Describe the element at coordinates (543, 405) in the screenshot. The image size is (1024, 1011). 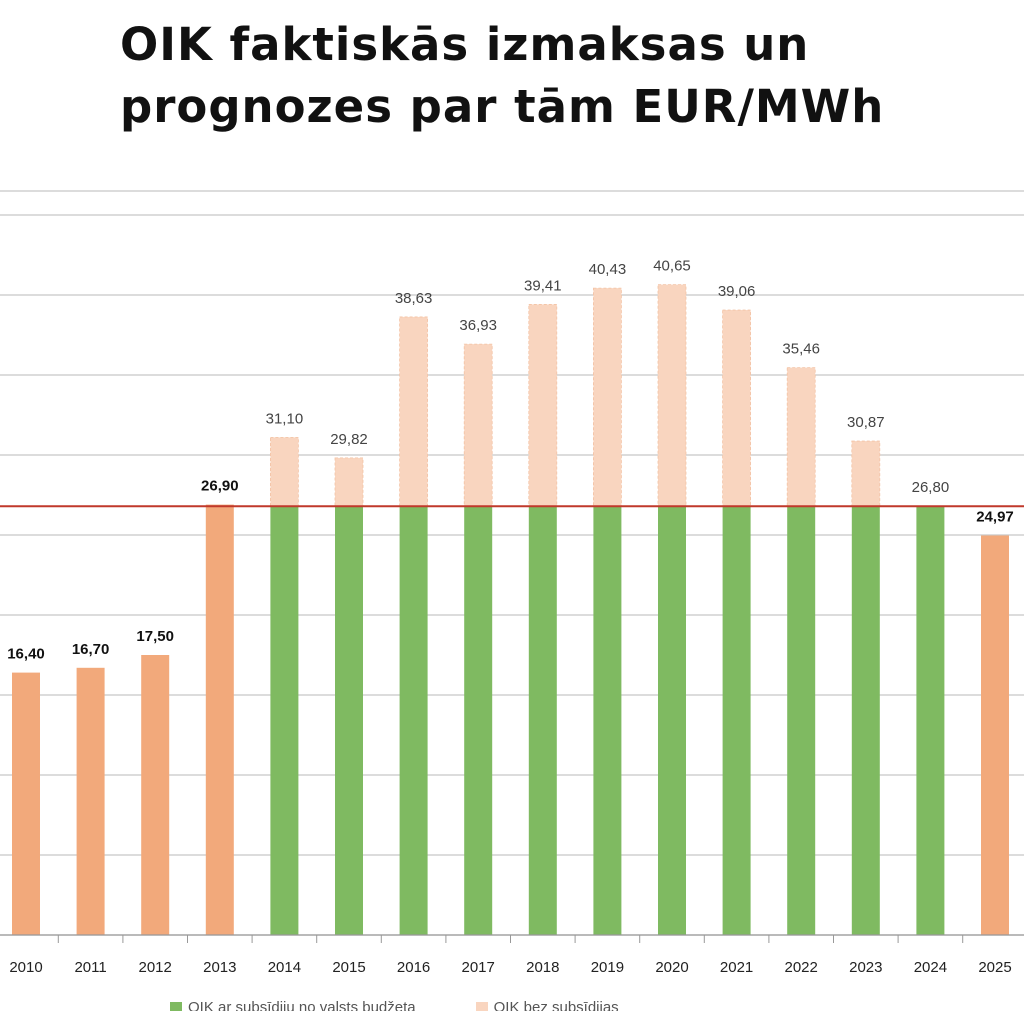
I see `bar-without-subsidy-2018` at that location.